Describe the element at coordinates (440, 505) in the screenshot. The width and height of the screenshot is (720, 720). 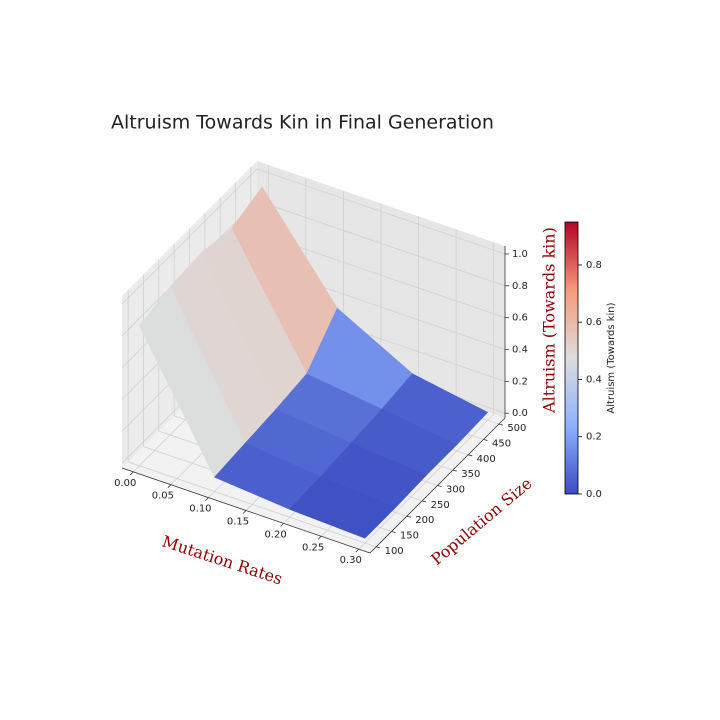
I see `y-tick-label: 250` at that location.